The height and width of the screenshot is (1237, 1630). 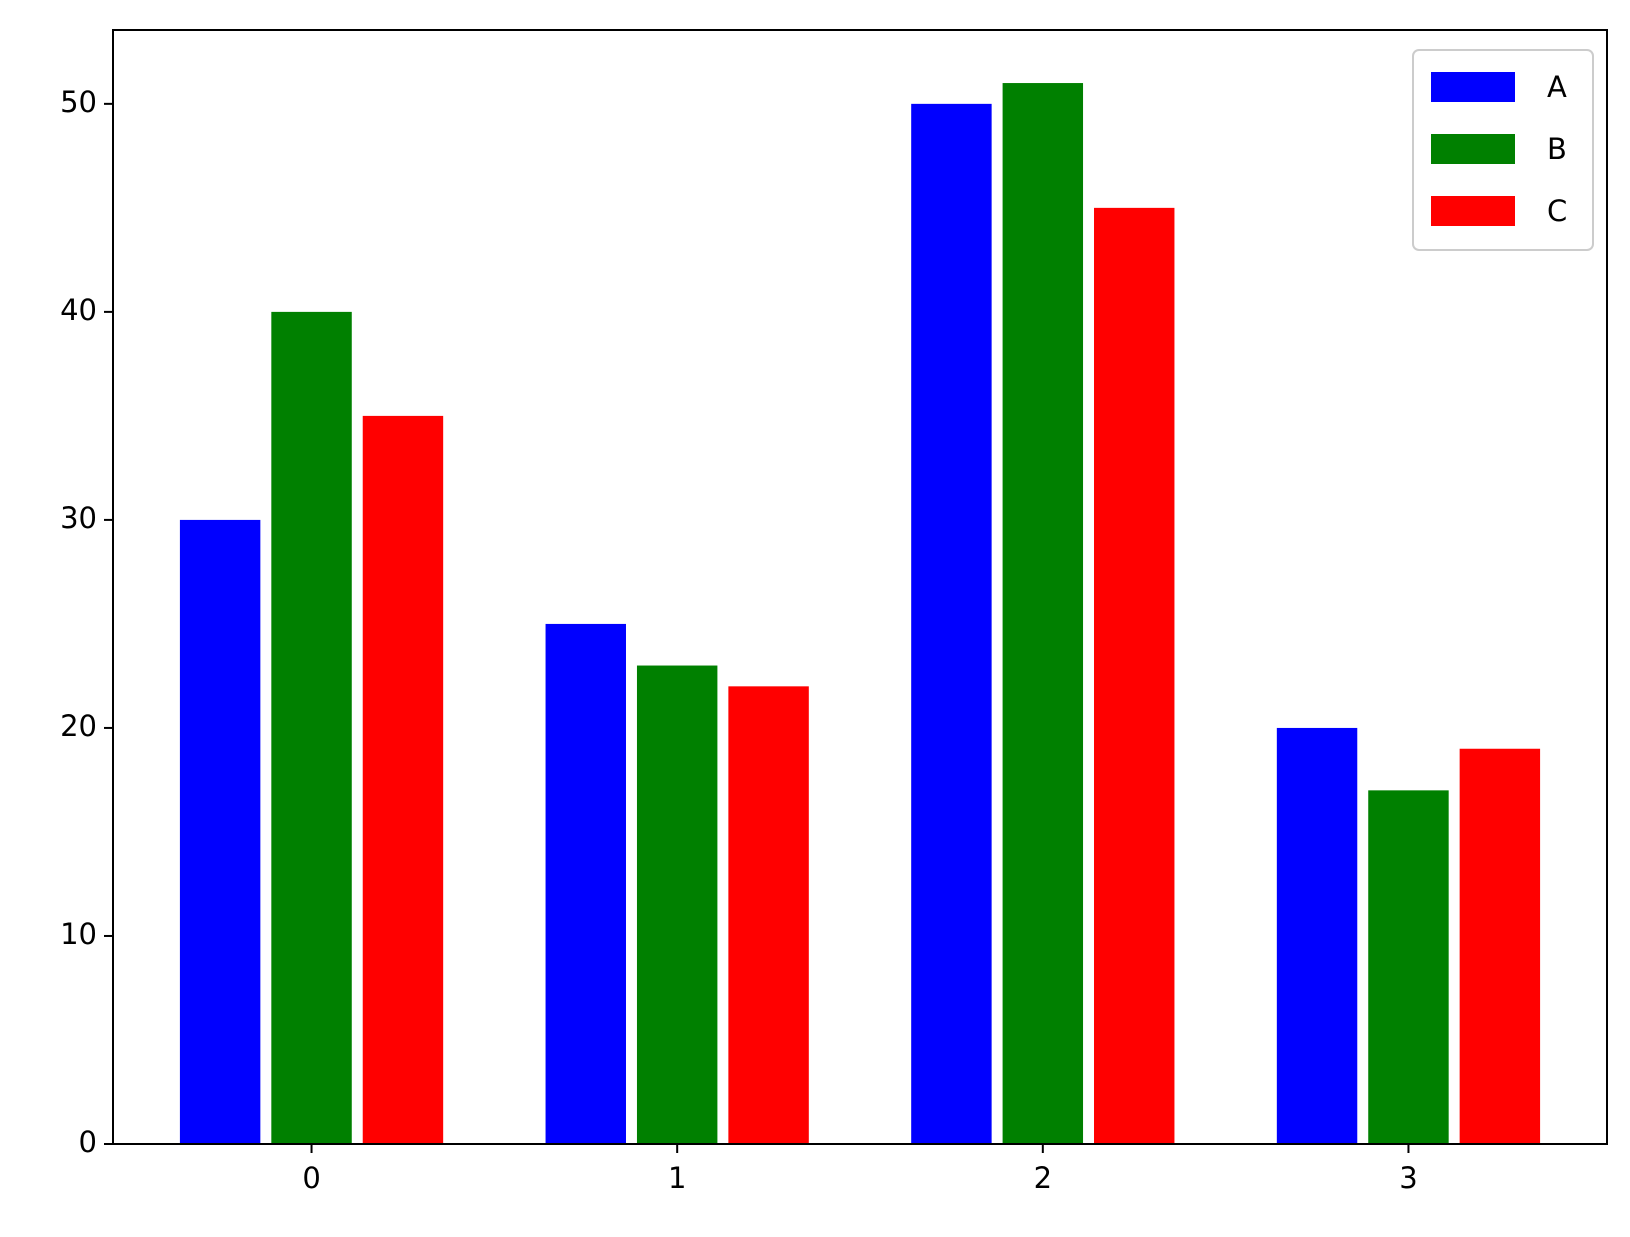 What do you see at coordinates (311, 1178) in the screenshot?
I see `x-tick-label: 0` at bounding box center [311, 1178].